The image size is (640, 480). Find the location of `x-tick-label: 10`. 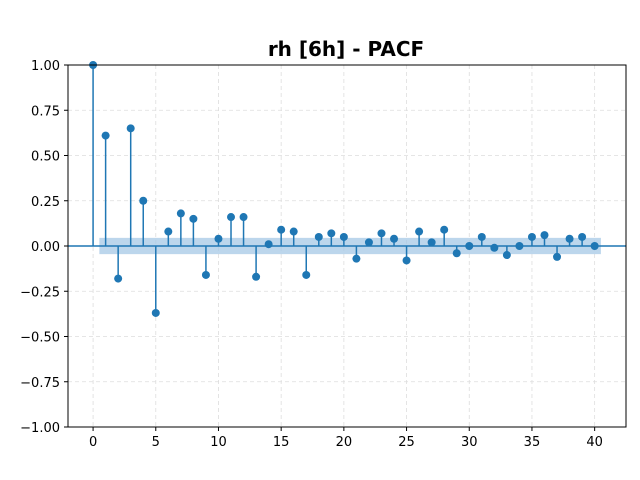

x-tick-label: 10 is located at coordinates (218, 442).